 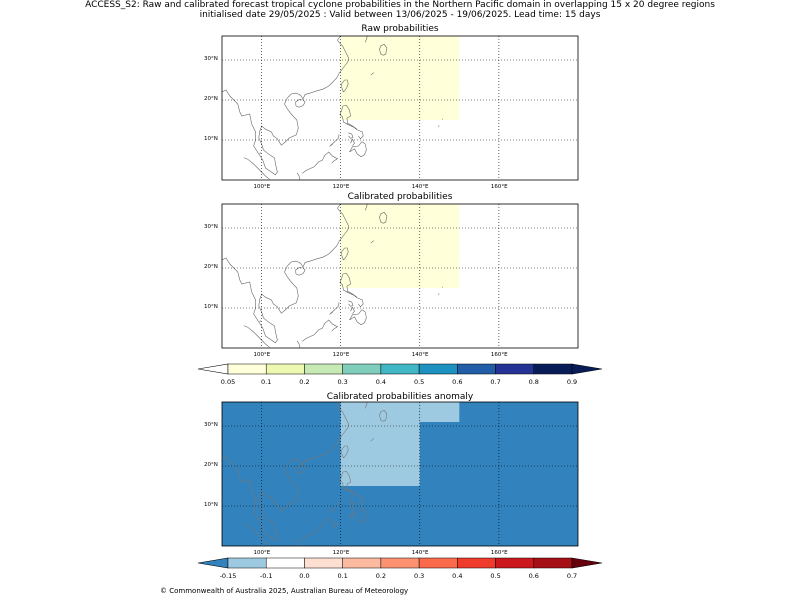 What do you see at coordinates (266, 576) in the screenshot?
I see `colorbar-tick-label: -0.1` at bounding box center [266, 576].